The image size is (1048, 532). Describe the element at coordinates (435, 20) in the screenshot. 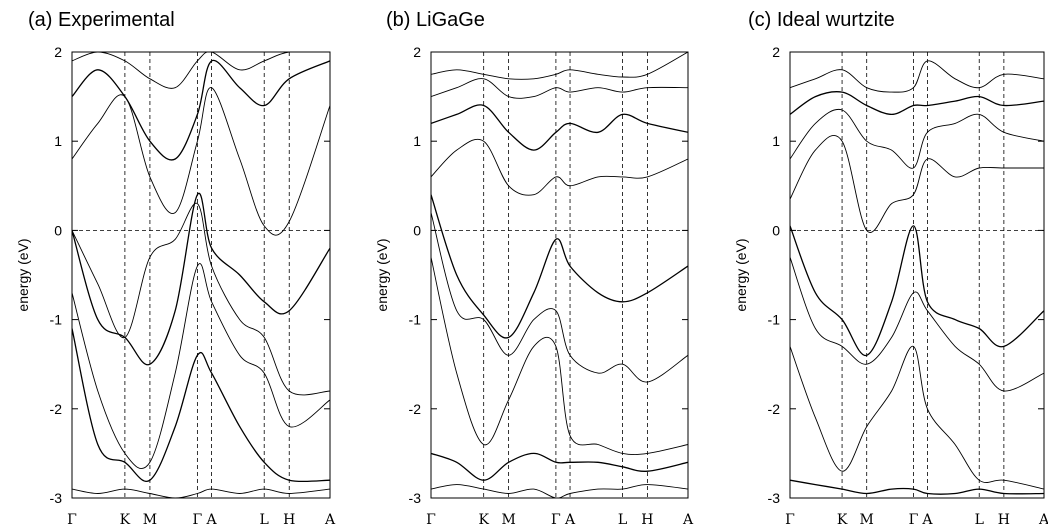

I see `panel-title: (b) LiGaGe` at that location.